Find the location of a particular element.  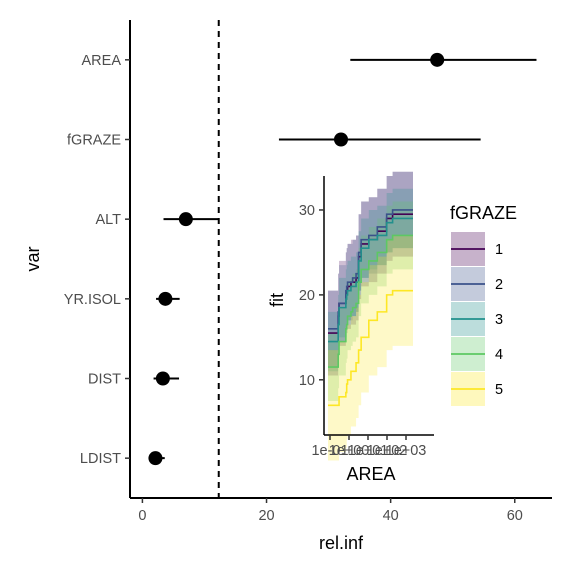

inset-y-tick-label: 30 is located at coordinates (307, 211).